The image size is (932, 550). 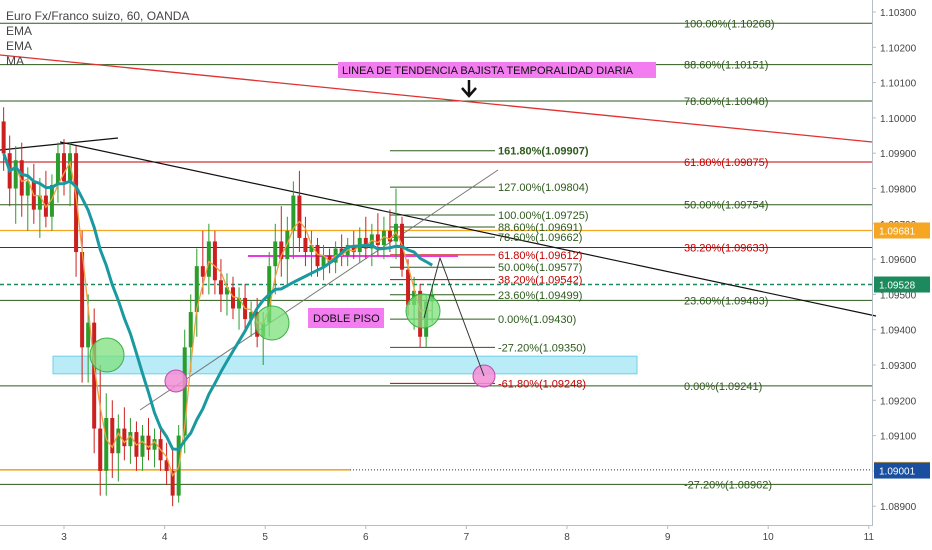 What do you see at coordinates (15, 61) in the screenshot?
I see `indicator-ma: MA` at bounding box center [15, 61].